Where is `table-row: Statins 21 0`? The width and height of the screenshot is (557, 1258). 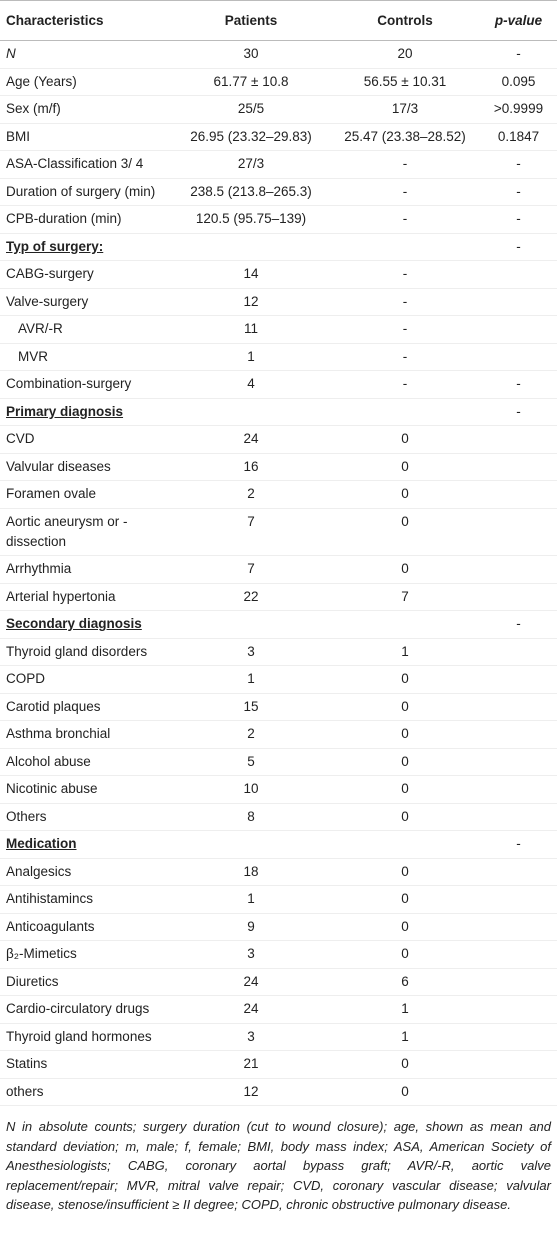
table-row: Statins 21 0 is located at coordinates (278, 1064).